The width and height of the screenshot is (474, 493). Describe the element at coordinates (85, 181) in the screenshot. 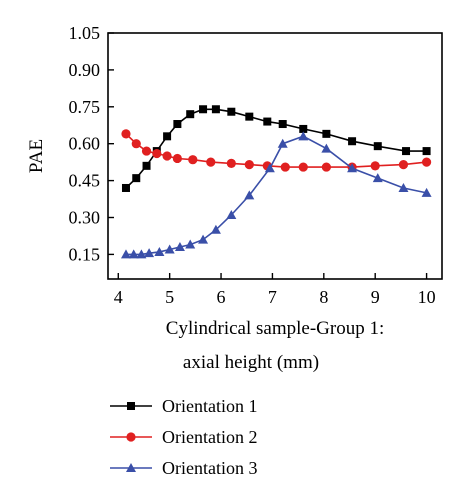

I see `y-tick-label: 0.45` at that location.